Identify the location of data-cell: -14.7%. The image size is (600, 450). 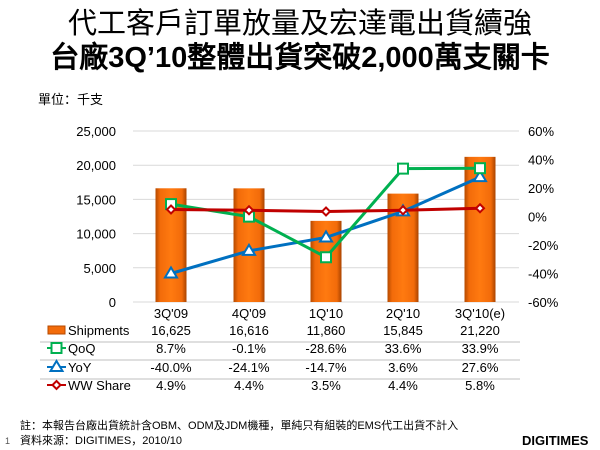
(326, 367).